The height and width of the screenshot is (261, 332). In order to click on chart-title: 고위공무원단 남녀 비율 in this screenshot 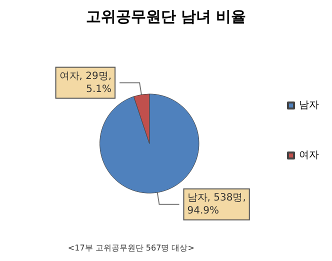, I will do `click(166, 17)`.